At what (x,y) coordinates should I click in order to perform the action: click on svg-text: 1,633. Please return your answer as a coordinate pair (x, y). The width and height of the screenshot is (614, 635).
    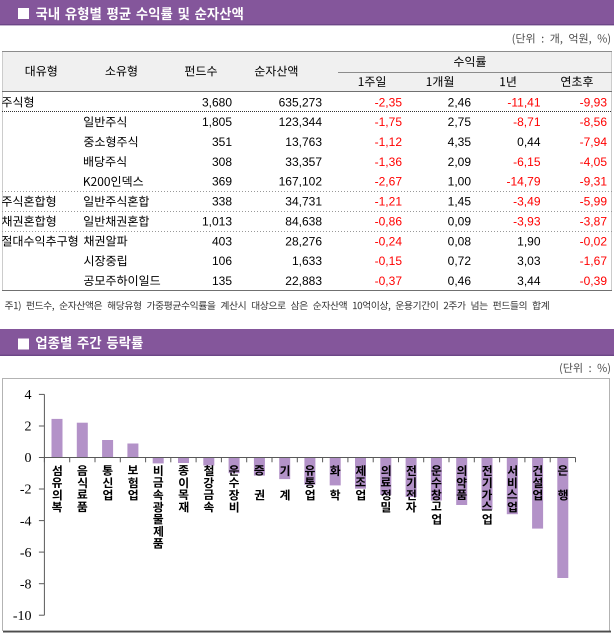
    Looking at the image, I should click on (307, 261).